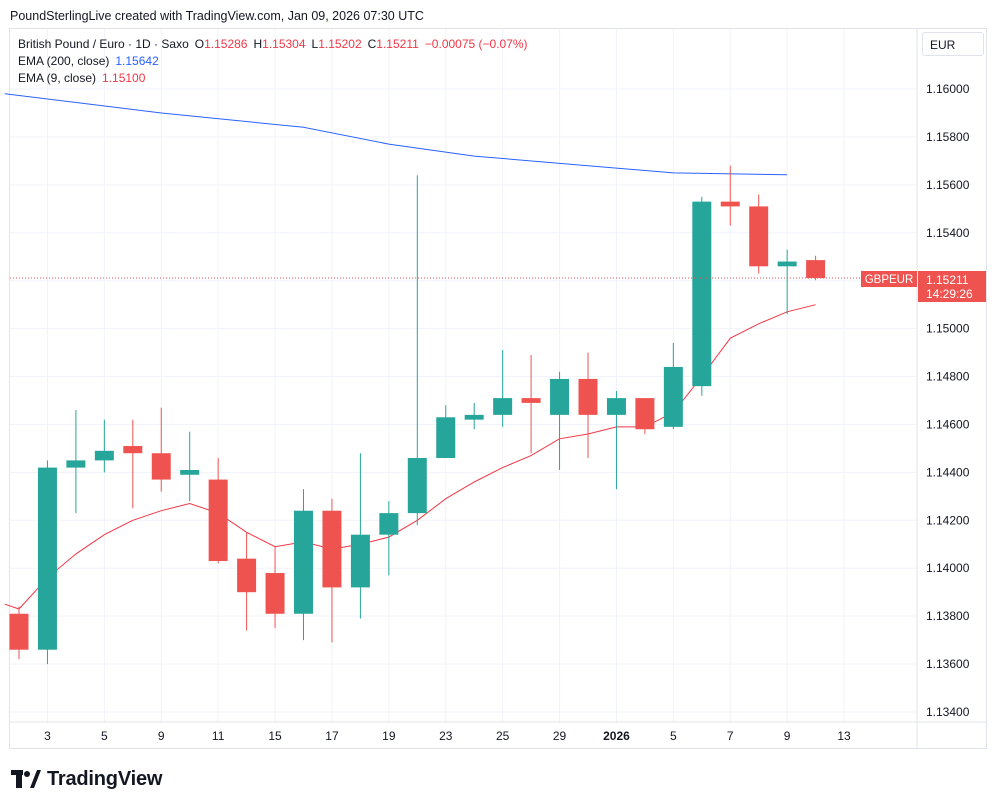  I want to click on x-tick-label: 29, so click(560, 736).